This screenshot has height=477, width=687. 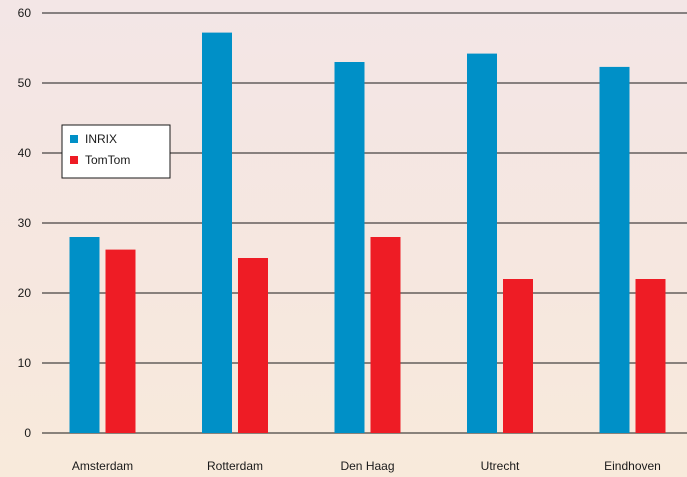 I want to click on legend-swatch-inrix, so click(x=74, y=139).